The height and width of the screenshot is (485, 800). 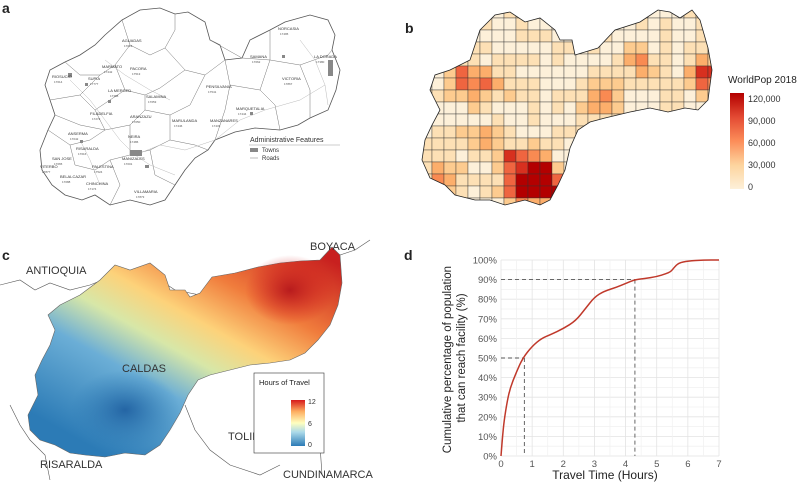 What do you see at coordinates (568, 367) in the screenshot?
I see `reference-lines` at bounding box center [568, 367].